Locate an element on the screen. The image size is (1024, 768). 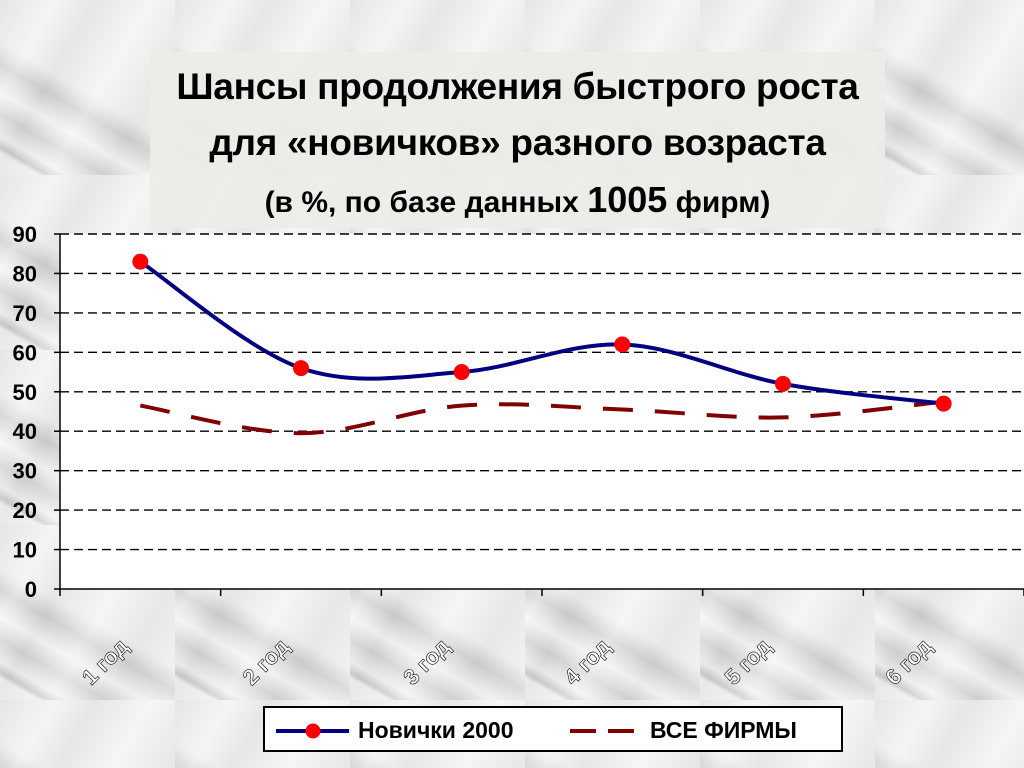
y-tick-label: 40 is located at coordinates (25, 431).